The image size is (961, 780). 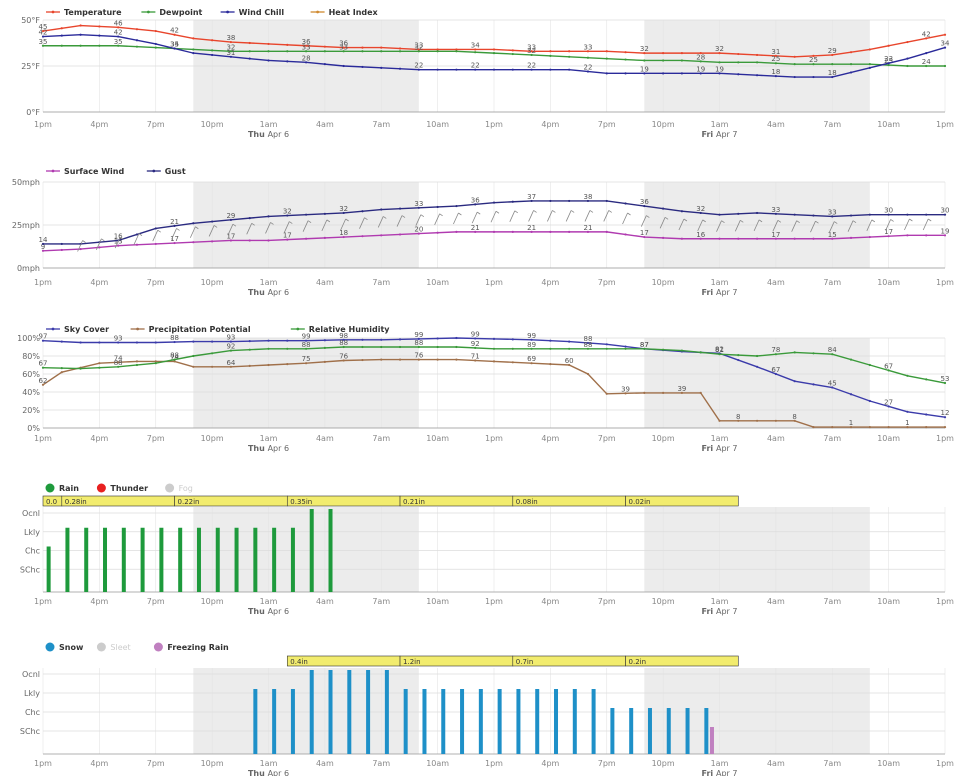 What do you see at coordinates (907, 423) in the screenshot?
I see `data-label: 1` at bounding box center [907, 423].